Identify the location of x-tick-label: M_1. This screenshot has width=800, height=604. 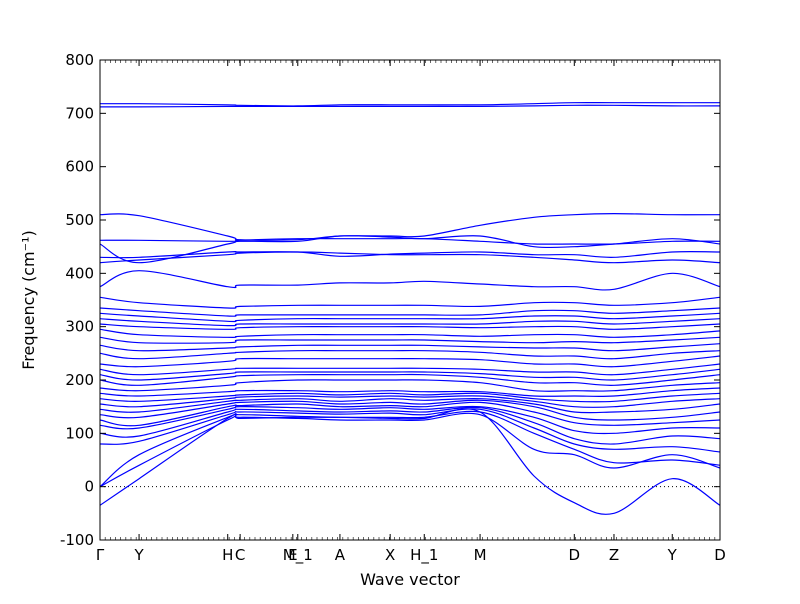
(298, 555).